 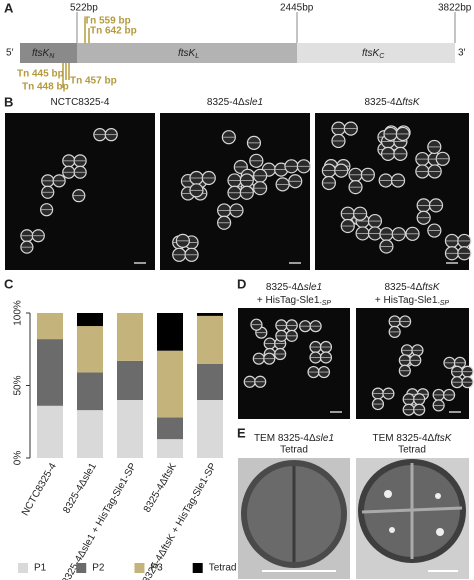 I want to click on five-prime: 5′, so click(x=10, y=53).